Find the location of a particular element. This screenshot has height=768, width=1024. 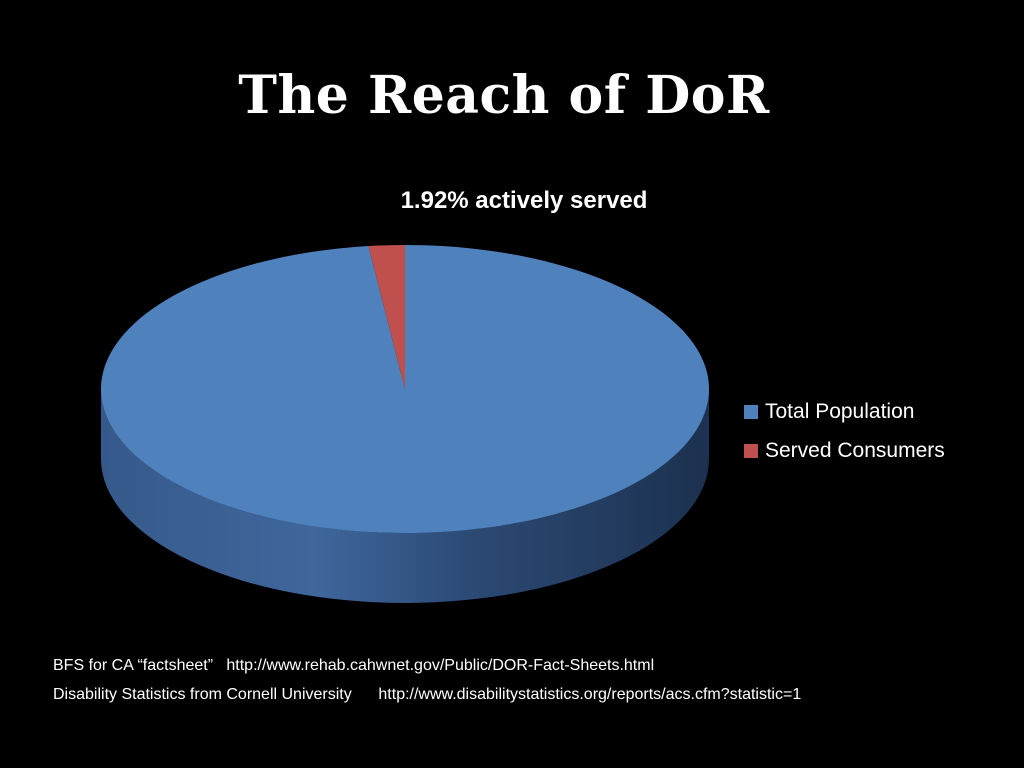

pie-slice-served-consumers is located at coordinates (386, 317).